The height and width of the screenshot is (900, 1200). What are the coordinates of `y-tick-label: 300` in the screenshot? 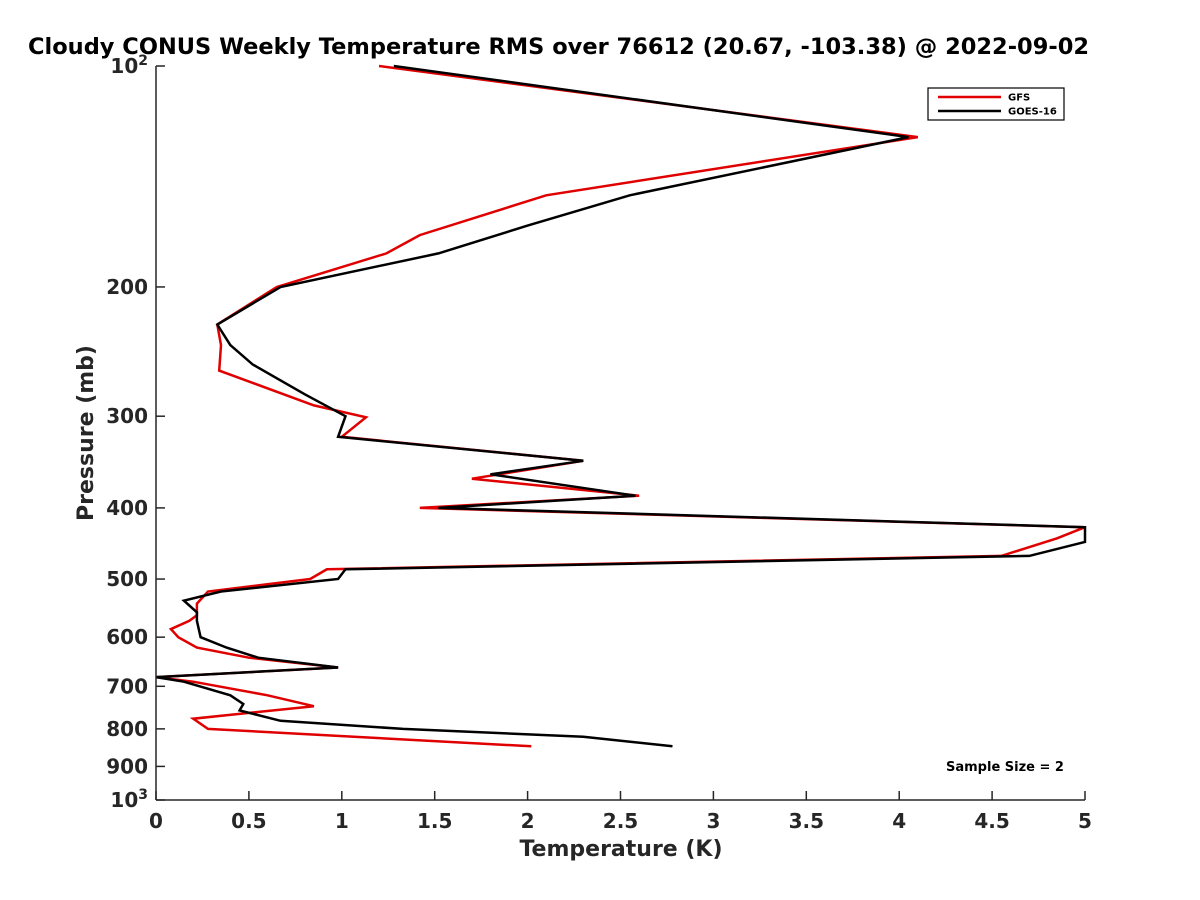 It's located at (127, 416).